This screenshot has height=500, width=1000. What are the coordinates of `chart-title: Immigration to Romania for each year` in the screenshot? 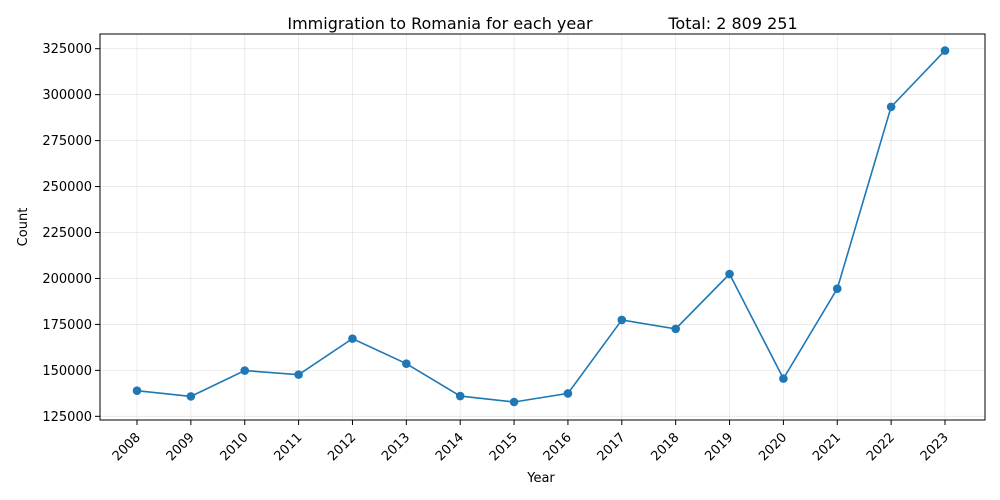 It's located at (440, 23).